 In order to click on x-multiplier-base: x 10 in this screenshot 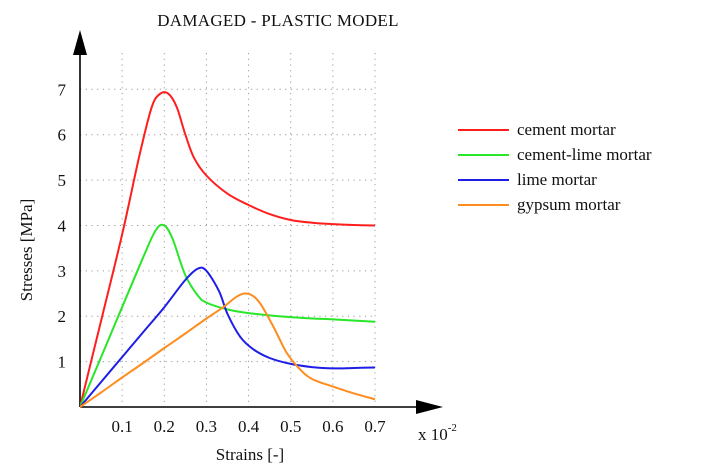, I will do `click(433, 434)`.